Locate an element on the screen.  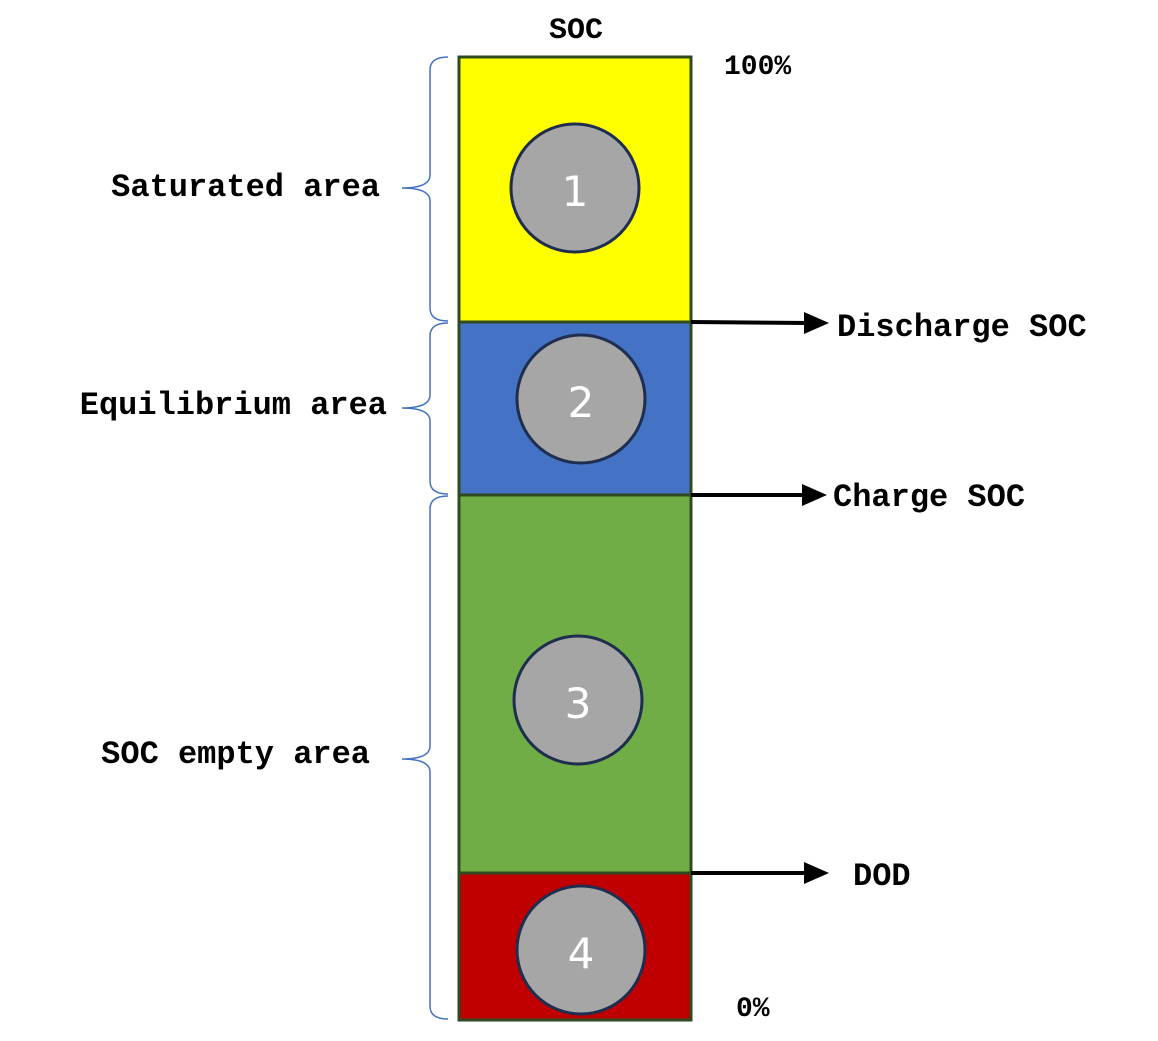
bar-title: SOC is located at coordinates (576, 31).